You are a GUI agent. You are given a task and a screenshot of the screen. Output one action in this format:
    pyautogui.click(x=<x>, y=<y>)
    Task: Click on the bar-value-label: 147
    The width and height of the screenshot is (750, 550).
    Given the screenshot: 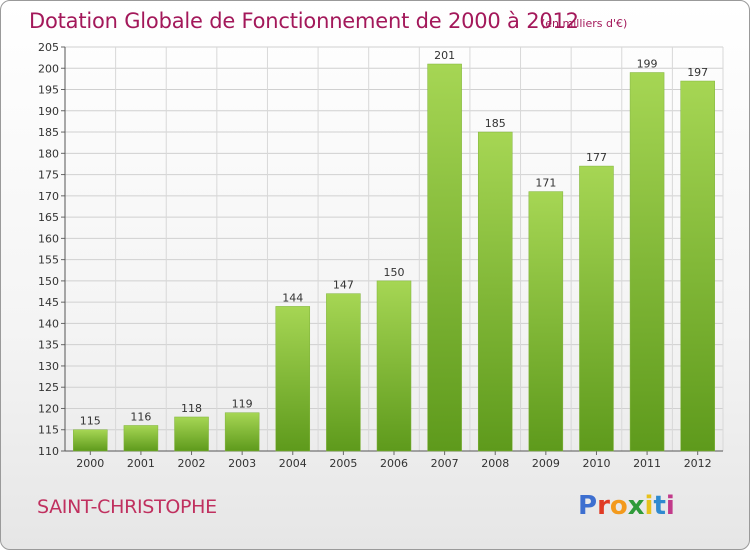 What is the action you would take?
    pyautogui.click(x=343, y=285)
    